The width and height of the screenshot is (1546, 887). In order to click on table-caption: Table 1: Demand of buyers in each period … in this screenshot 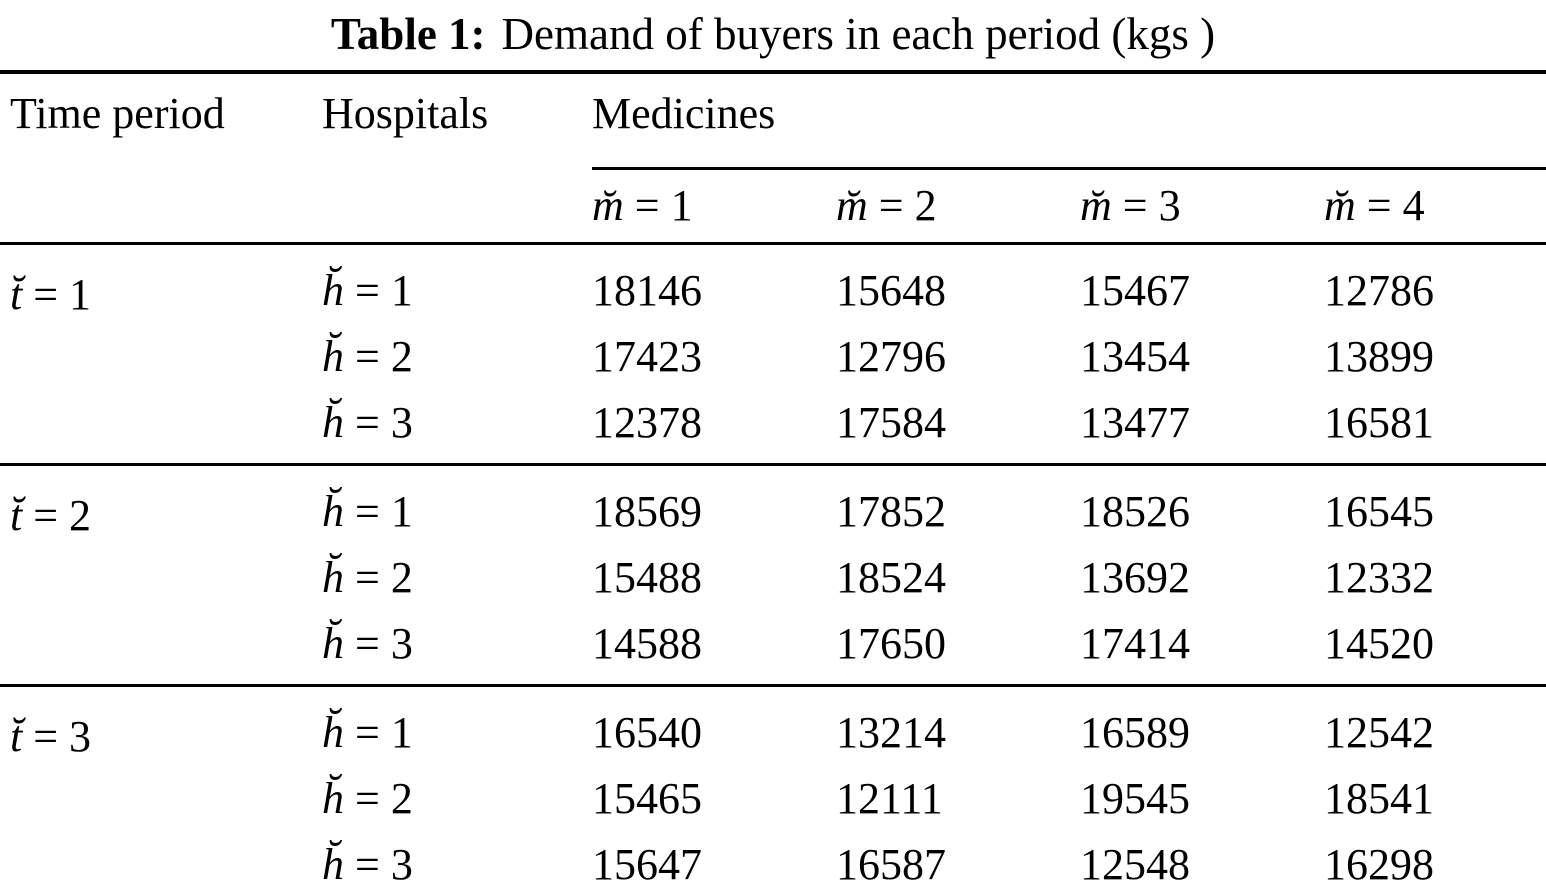, I will do `click(773, 35)`.